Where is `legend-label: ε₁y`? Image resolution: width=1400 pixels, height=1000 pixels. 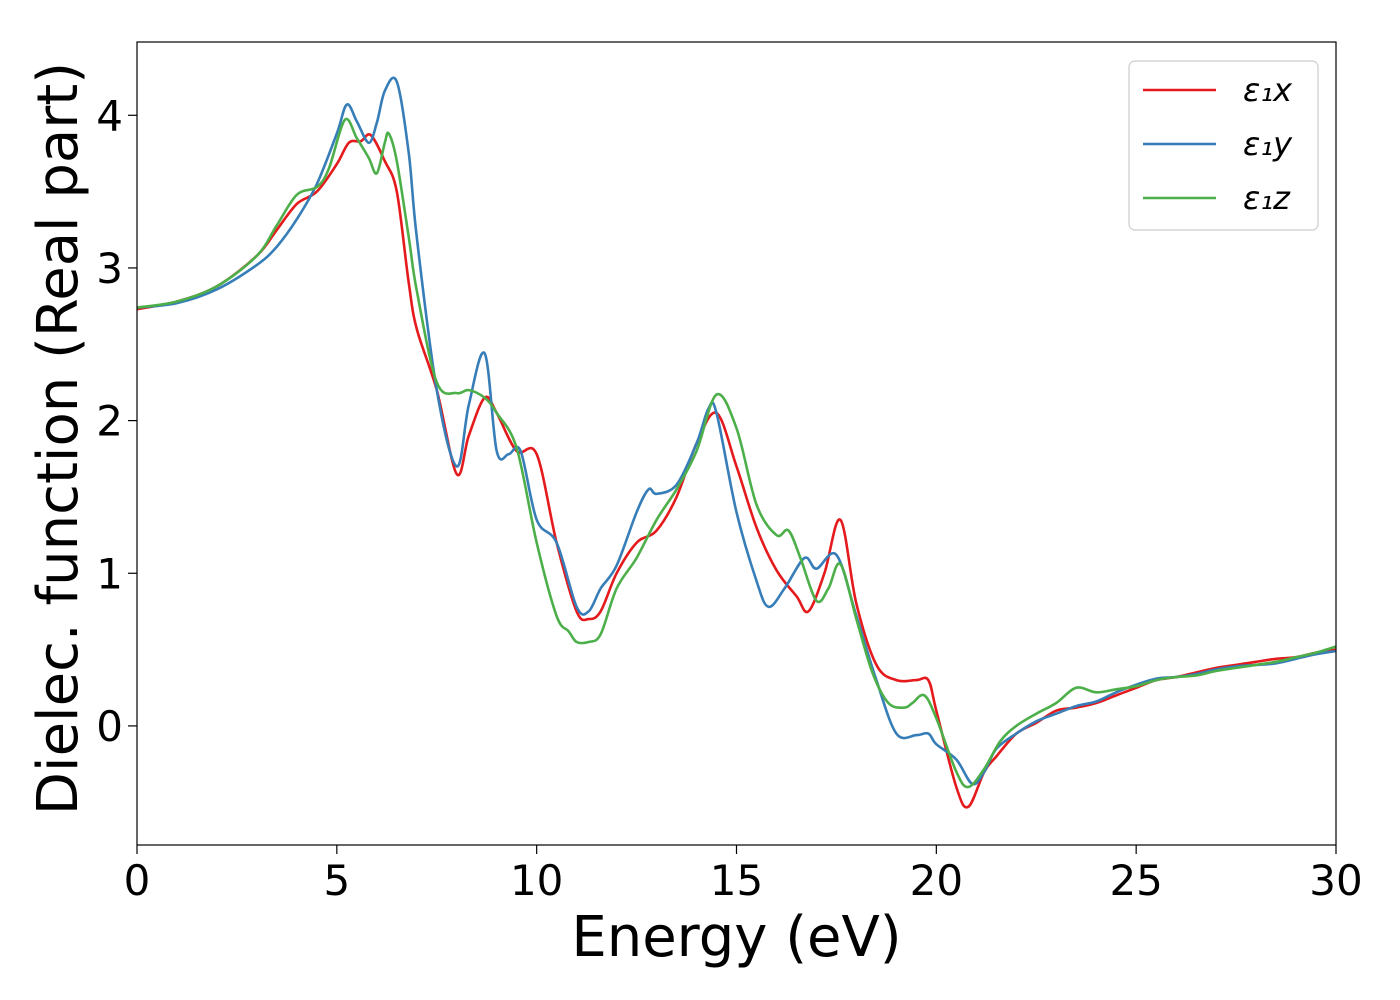 legend-label: ε₁y is located at coordinates (1268, 144).